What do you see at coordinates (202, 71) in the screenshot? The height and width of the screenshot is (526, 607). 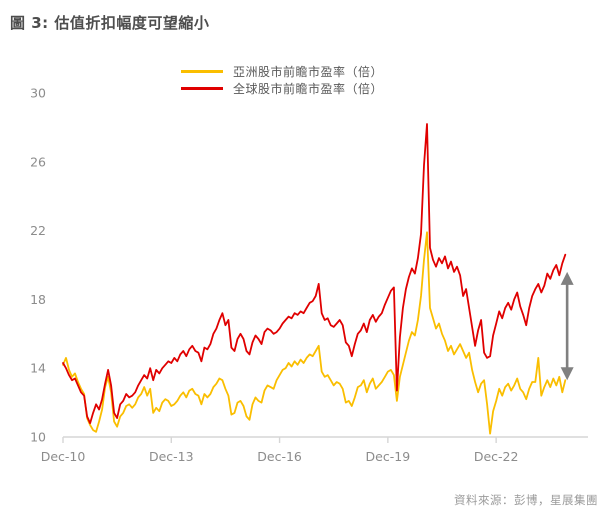 I see `legend-swatch-asia` at bounding box center [202, 71].